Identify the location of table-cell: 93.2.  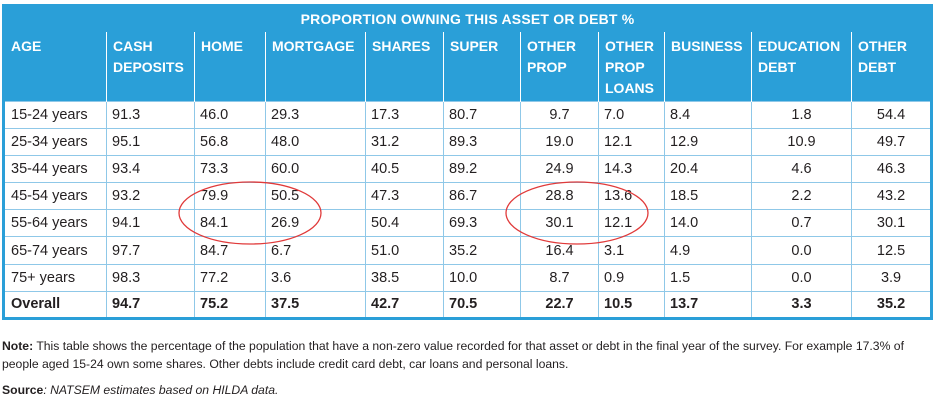
(150, 196).